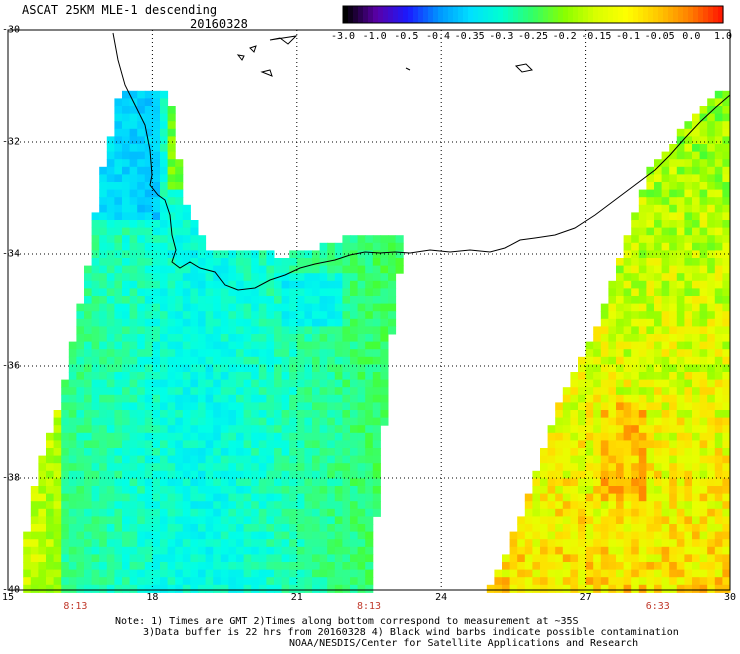  What do you see at coordinates (723, 36) in the screenshot?
I see `colorbar-label: 1.0` at bounding box center [723, 36].